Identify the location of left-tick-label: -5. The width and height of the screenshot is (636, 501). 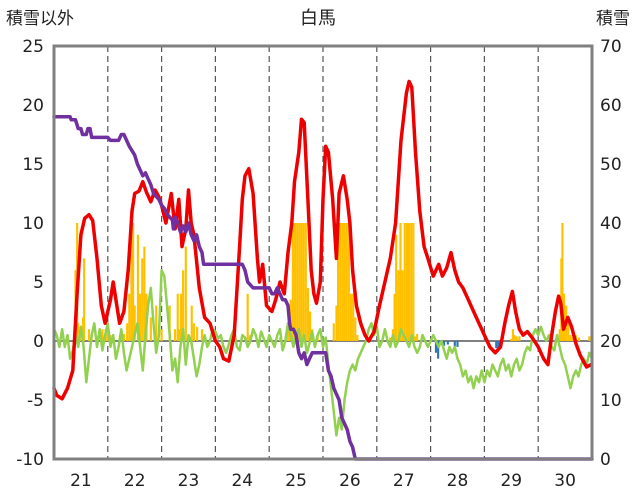
(35, 401).